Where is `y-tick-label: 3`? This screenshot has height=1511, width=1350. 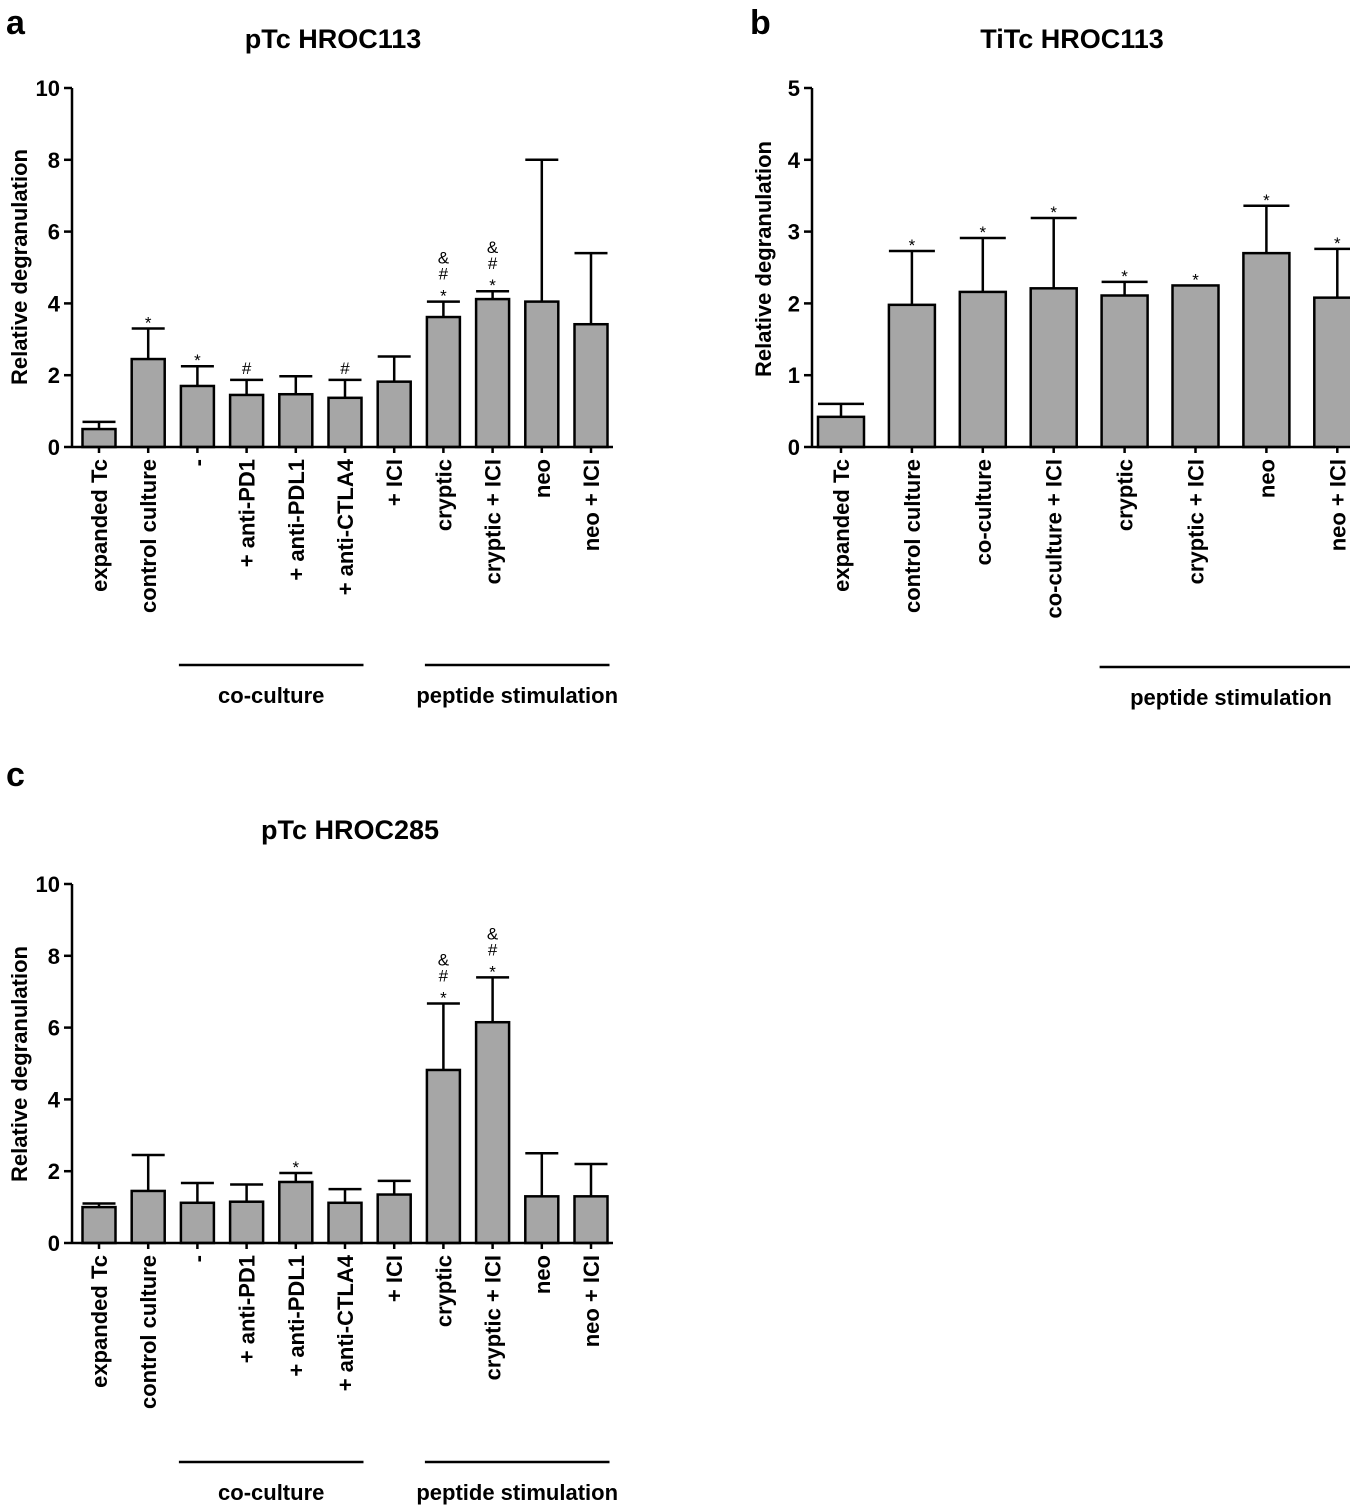
y-tick-label: 3 is located at coordinates (794, 232).